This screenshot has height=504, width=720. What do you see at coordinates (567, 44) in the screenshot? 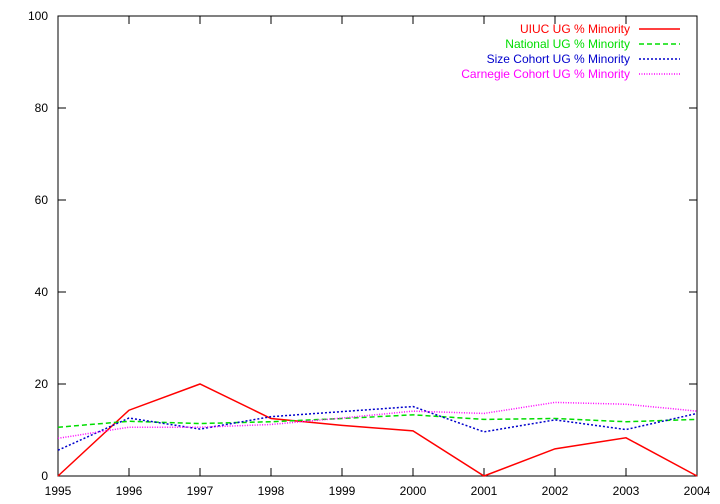
I see `legend-label-2: National UG % Minority` at bounding box center [567, 44].